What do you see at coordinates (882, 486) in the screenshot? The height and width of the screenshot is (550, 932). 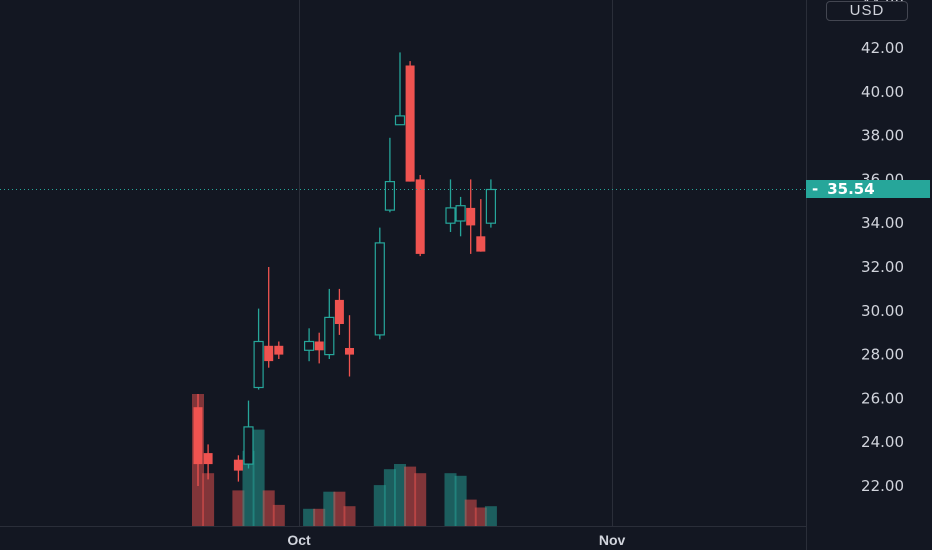 I see `price-tick-label: 22.00` at bounding box center [882, 486].